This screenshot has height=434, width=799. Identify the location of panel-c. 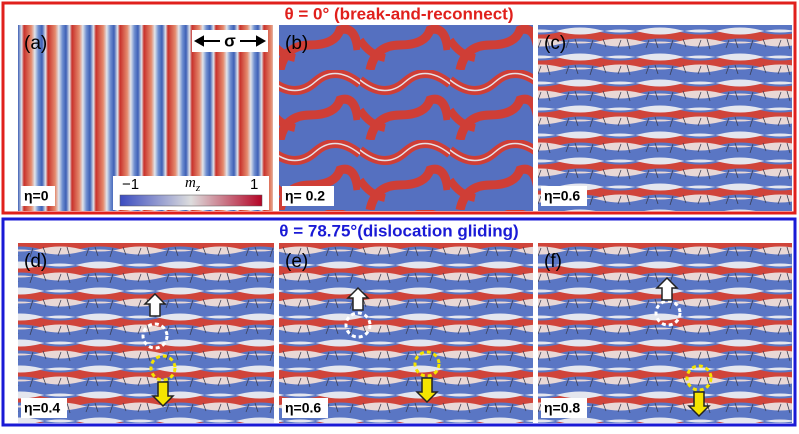
(665, 118).